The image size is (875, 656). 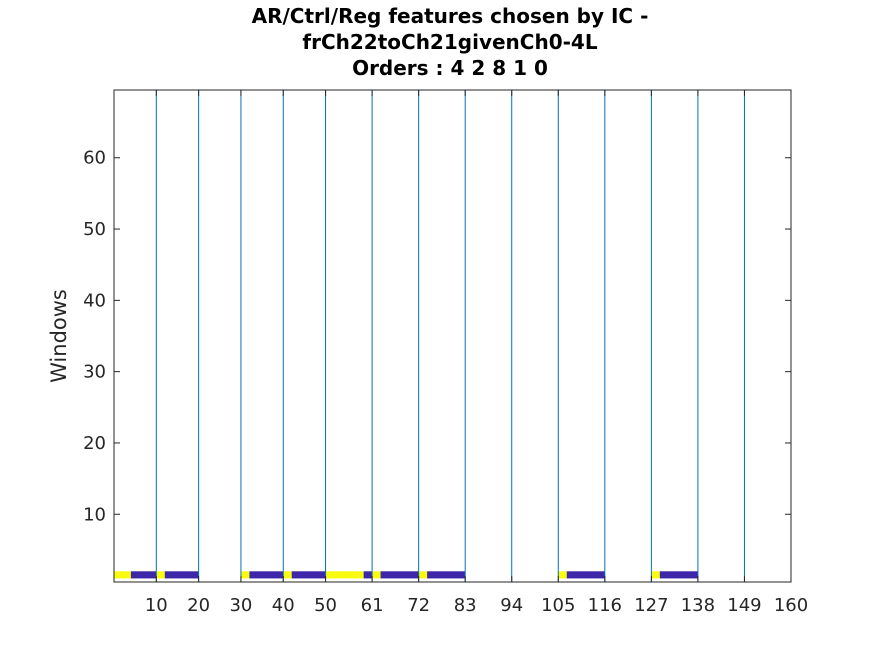 What do you see at coordinates (59, 336) in the screenshot?
I see `y-axis-label: Windows` at bounding box center [59, 336].